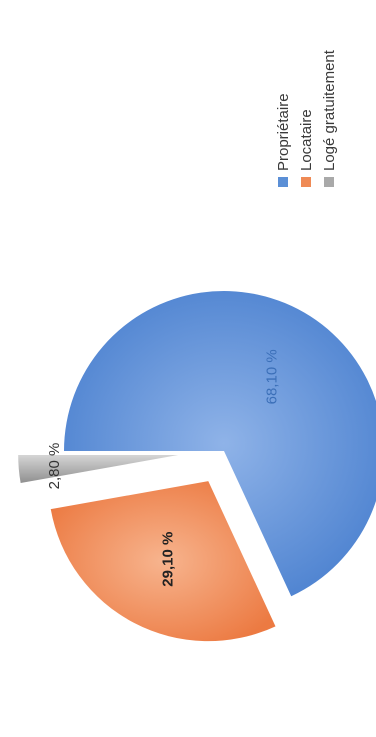  What do you see at coordinates (271, 376) in the screenshot?
I see `slice-value-label-proprietaire: 68,10 %` at bounding box center [271, 376].